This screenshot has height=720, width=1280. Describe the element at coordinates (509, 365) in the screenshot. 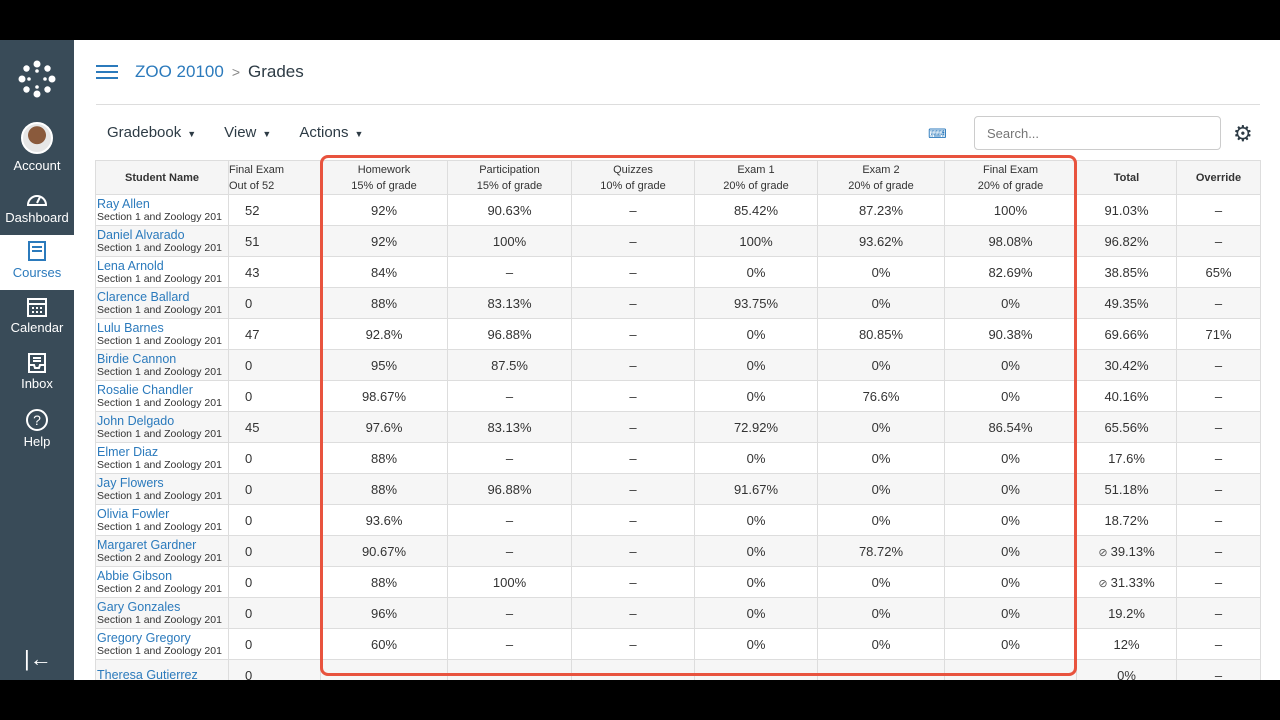

I see `grade-cell: 87.5%` at that location.